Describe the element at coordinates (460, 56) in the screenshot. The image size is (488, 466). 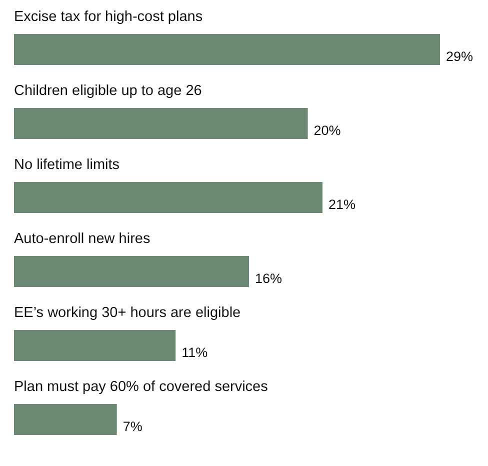
I see `data-label: 29%` at that location.